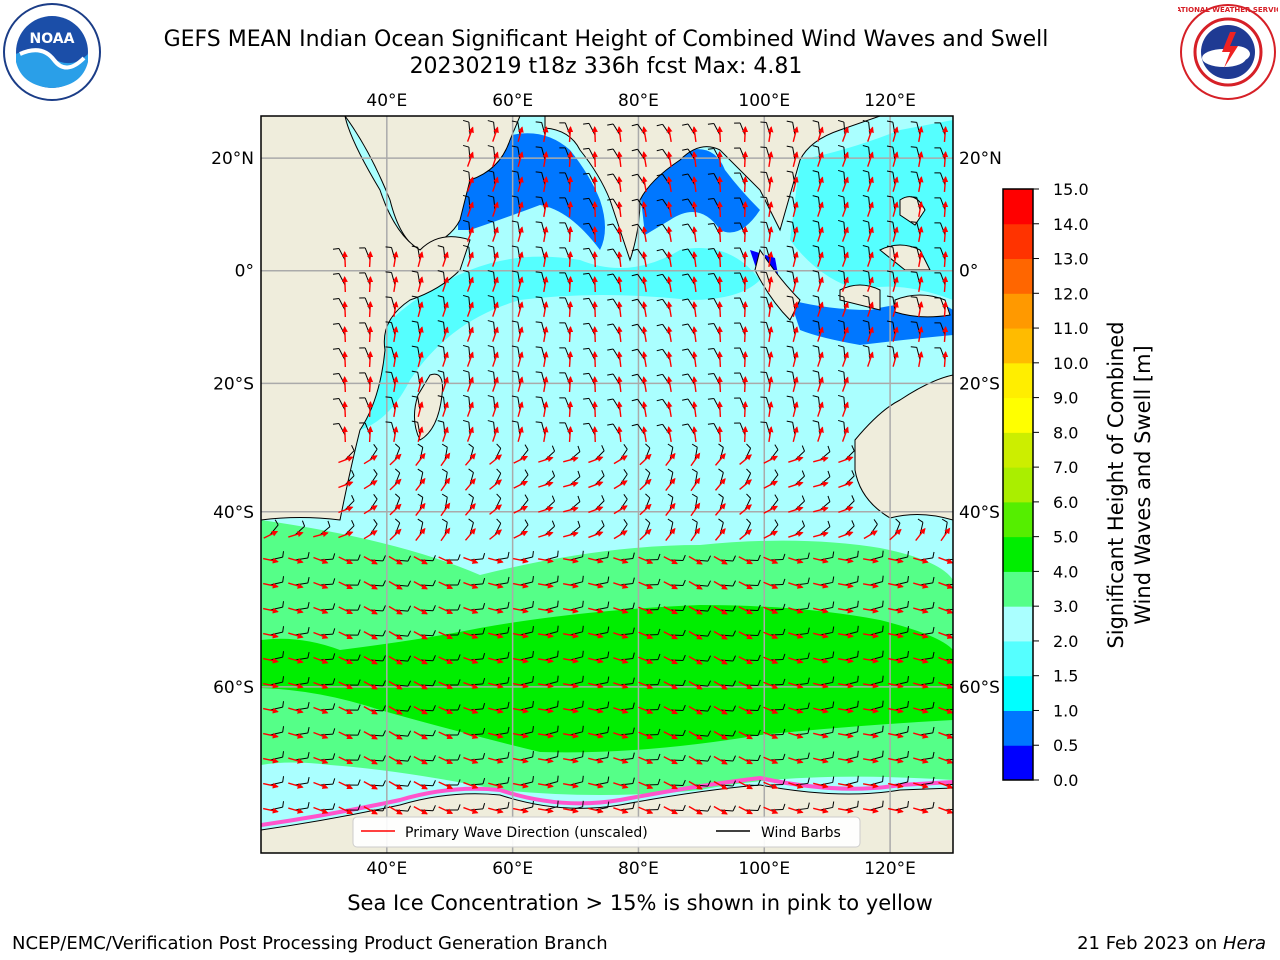  Describe the element at coordinates (428, 407) in the screenshot. I see `land-madagascar` at that location.